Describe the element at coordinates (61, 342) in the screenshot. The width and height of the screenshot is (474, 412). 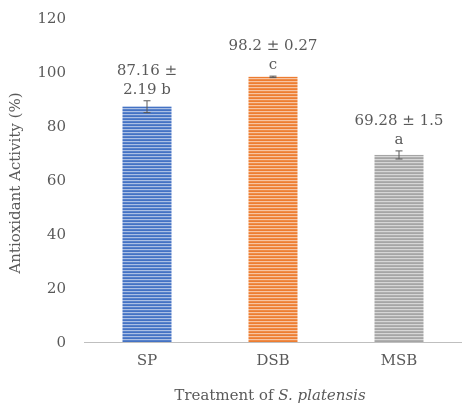
I see `y-tick-label: 0` at that location.